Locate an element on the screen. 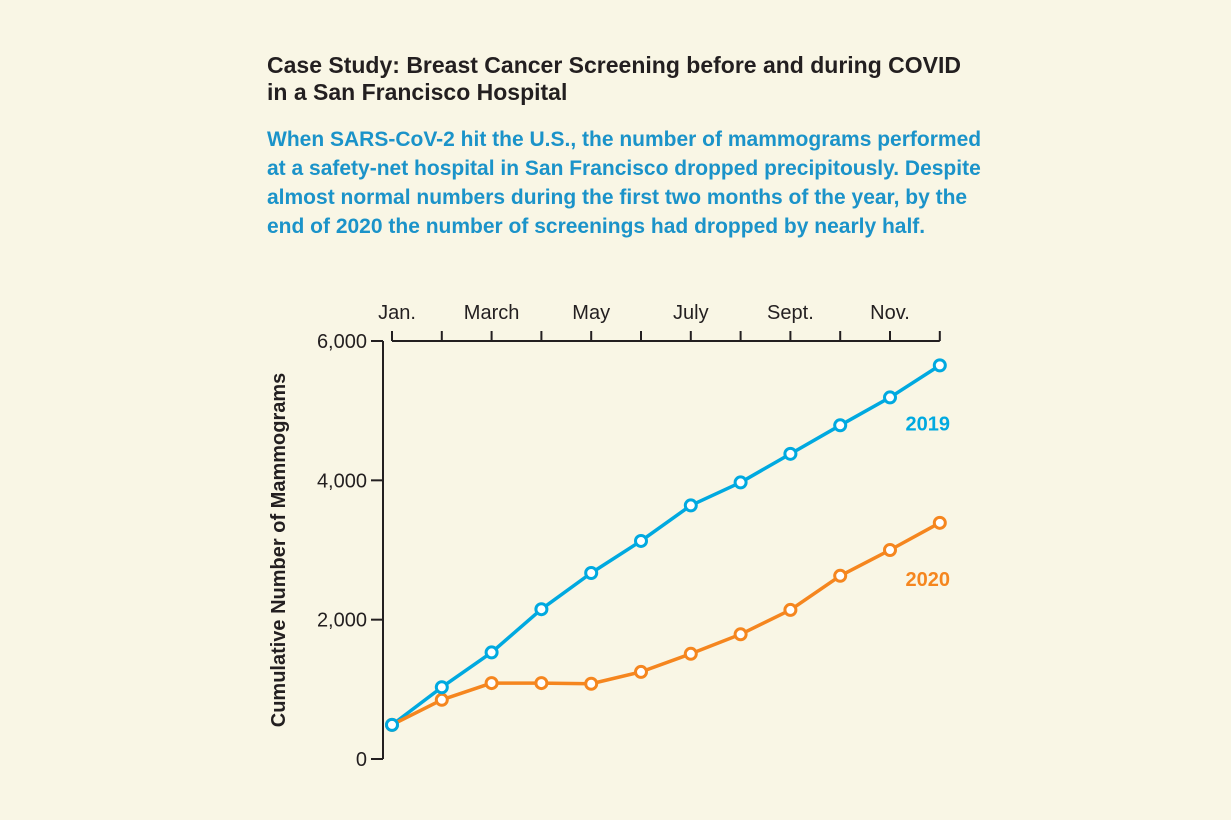 The image size is (1231, 820). y-axis-label: Cumulative Number of Mammograms is located at coordinates (279, 550).